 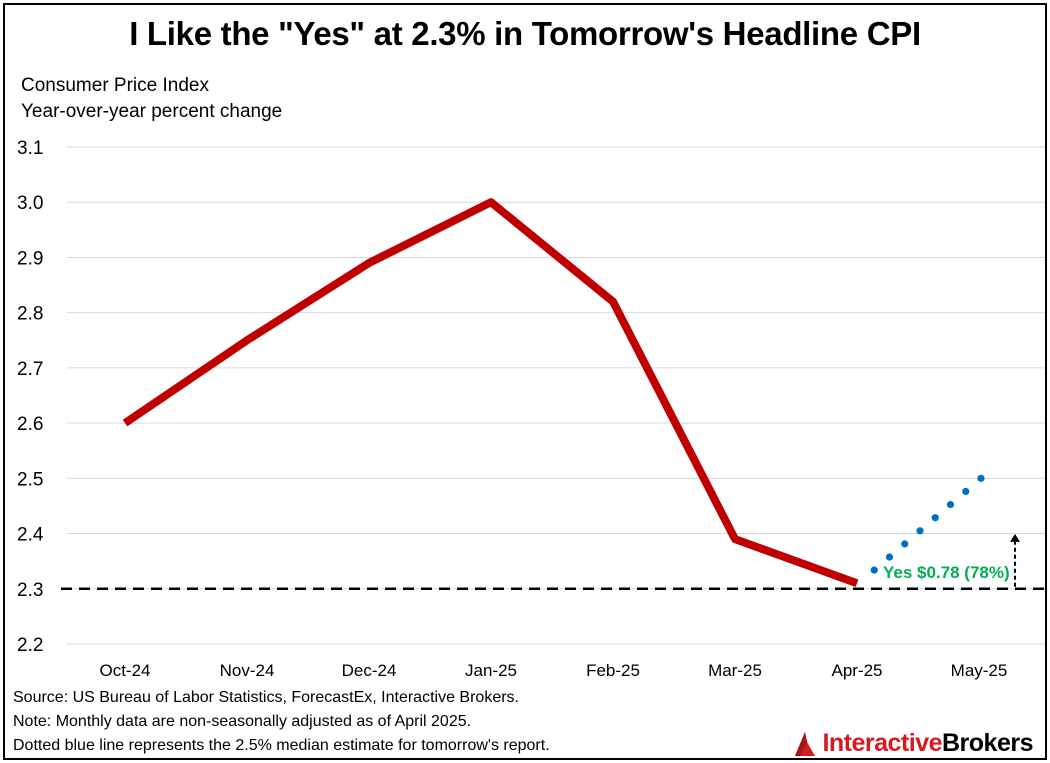 What do you see at coordinates (30, 645) in the screenshot?
I see `y-tick-label: 2.2` at bounding box center [30, 645].